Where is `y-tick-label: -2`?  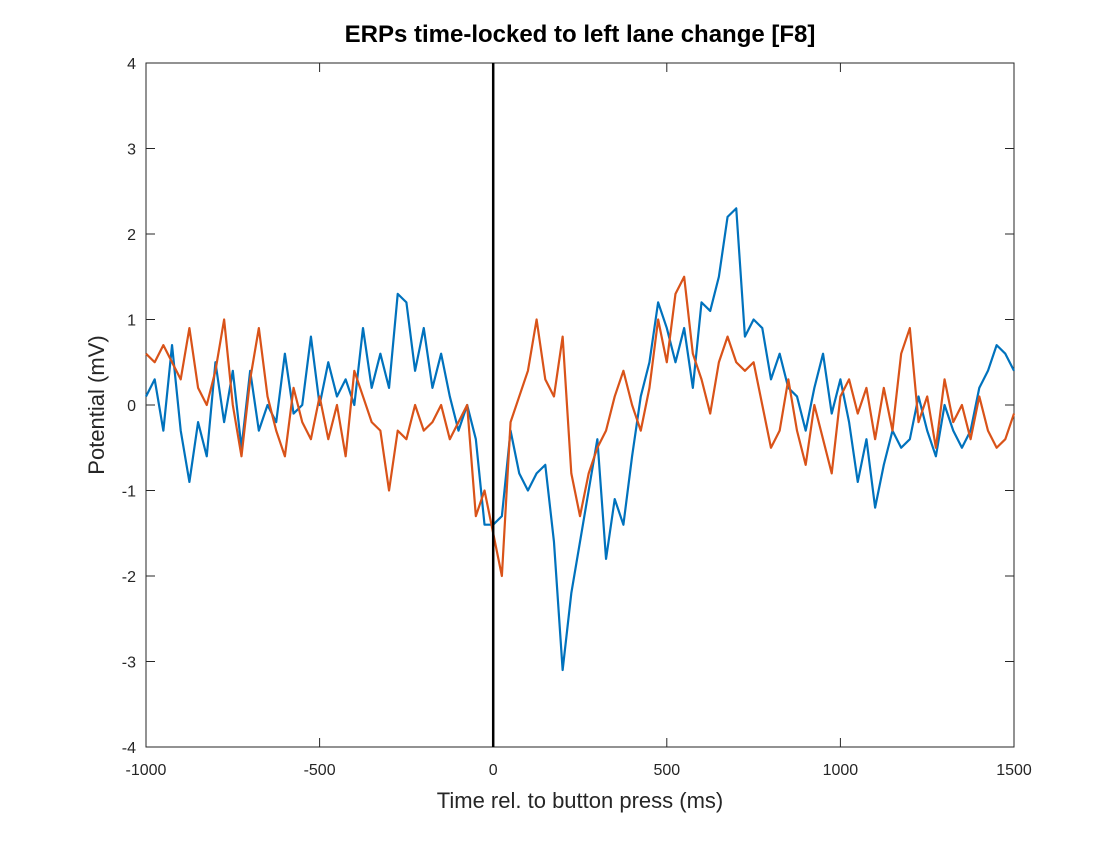
y-tick-label: -2 is located at coordinates (129, 577).